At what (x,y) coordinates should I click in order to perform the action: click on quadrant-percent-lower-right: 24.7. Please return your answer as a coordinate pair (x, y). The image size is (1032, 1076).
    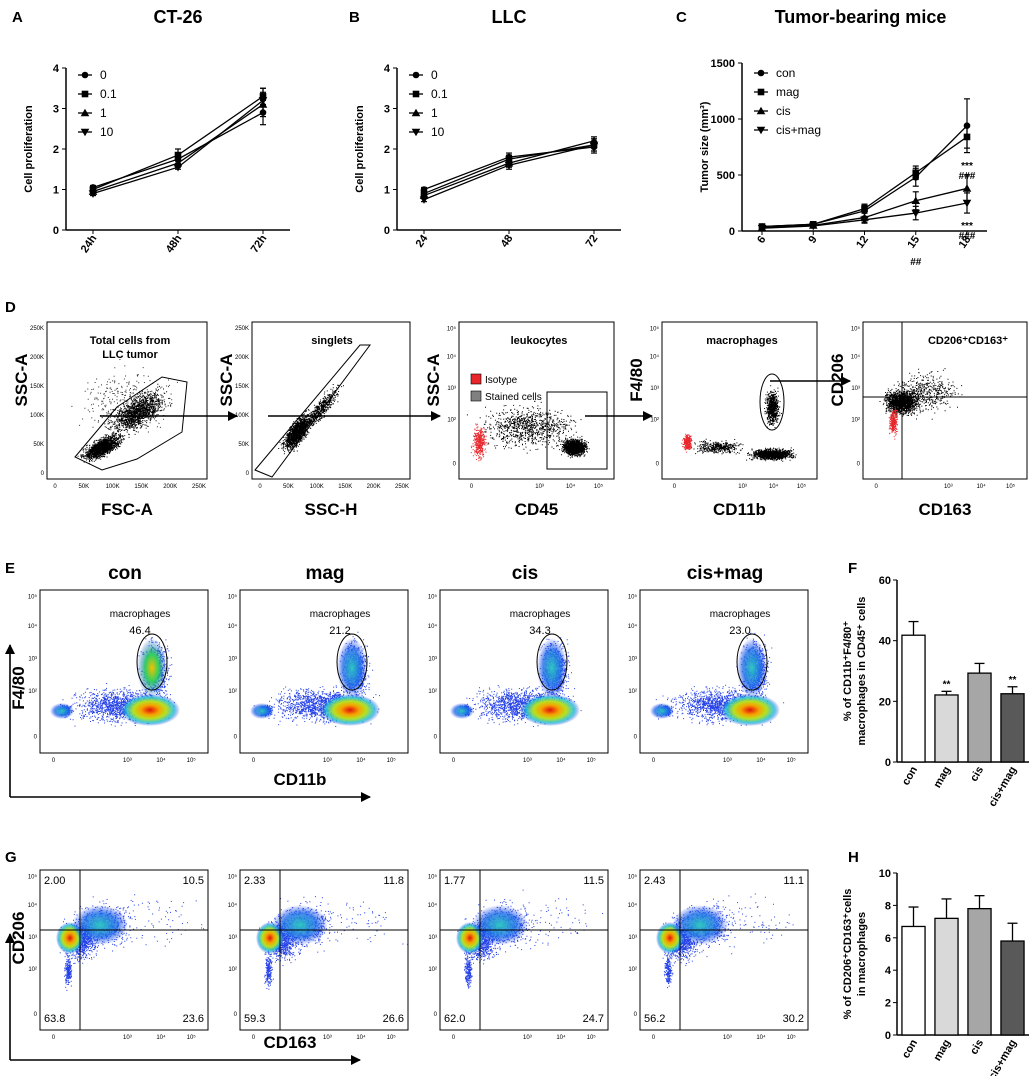
    Looking at the image, I should click on (593, 1019).